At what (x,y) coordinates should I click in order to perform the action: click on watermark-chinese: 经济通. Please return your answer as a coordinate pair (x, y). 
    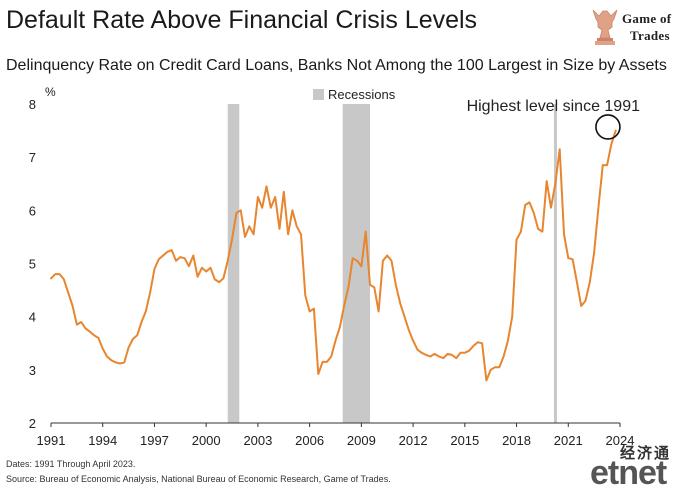
    Looking at the image, I should click on (646, 453).